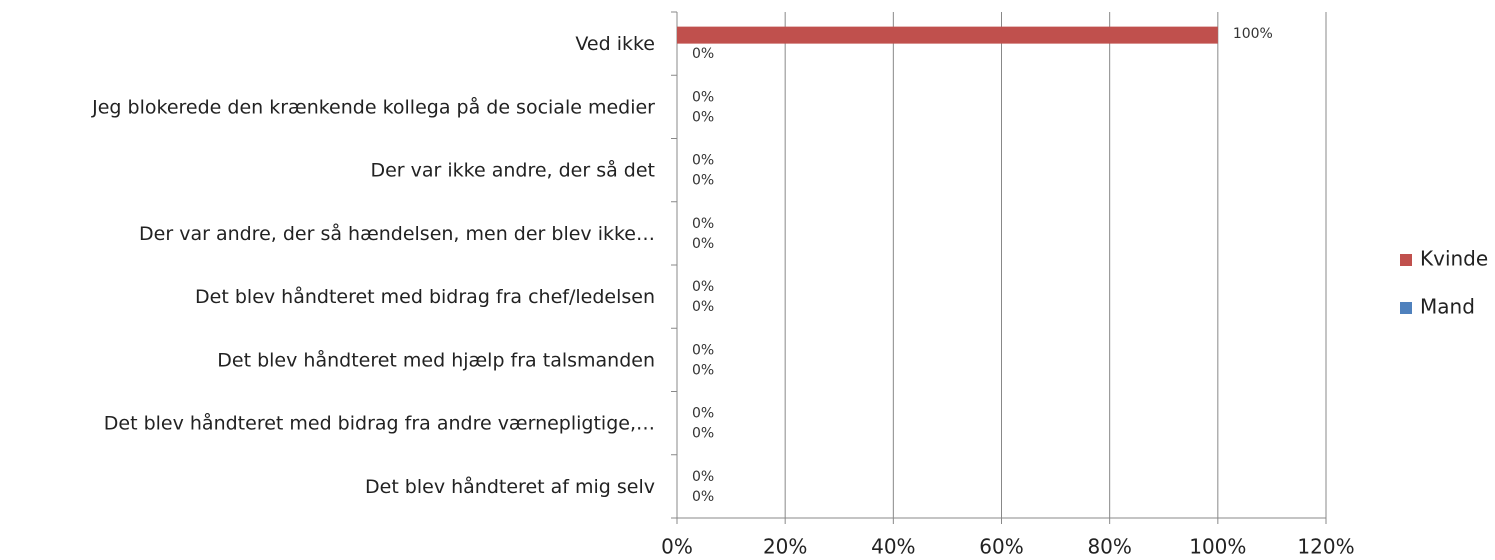 This screenshot has width=1495, height=560. I want to click on x-tick-label: 120%, so click(1325, 547).